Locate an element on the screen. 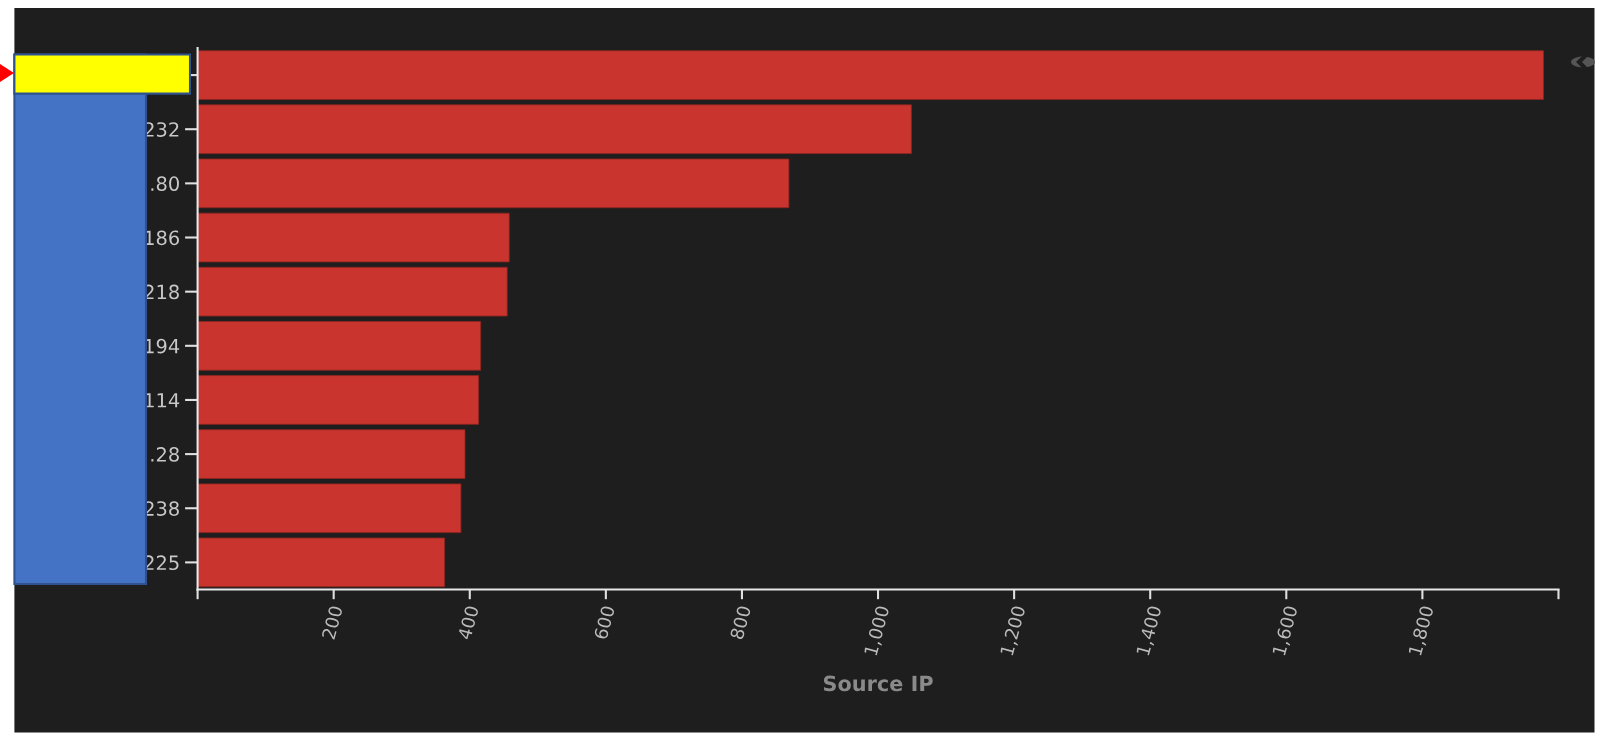  x-tick-label: 1,400 is located at coordinates (1149, 631).